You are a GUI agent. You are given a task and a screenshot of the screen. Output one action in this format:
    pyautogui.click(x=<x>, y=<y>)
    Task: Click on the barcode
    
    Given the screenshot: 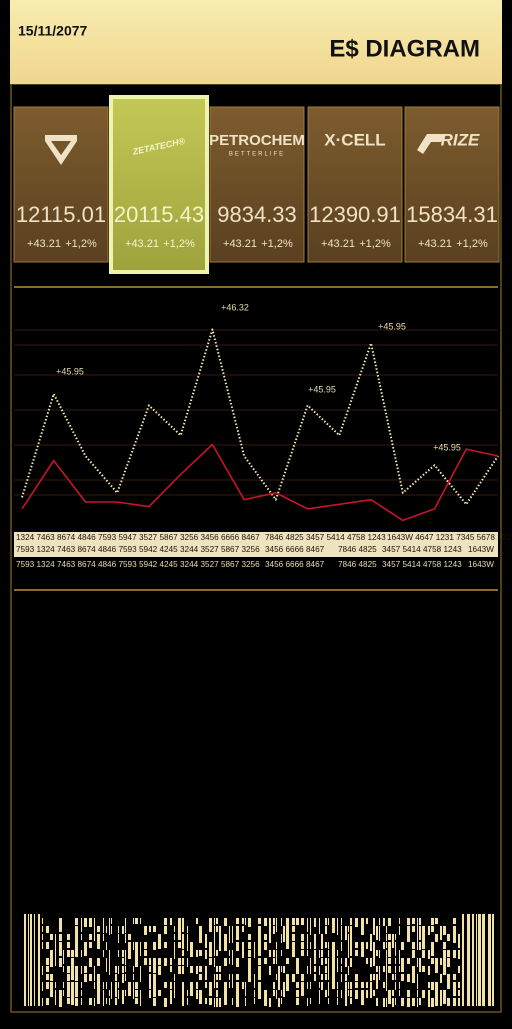 What is the action you would take?
    pyautogui.click(x=259, y=960)
    